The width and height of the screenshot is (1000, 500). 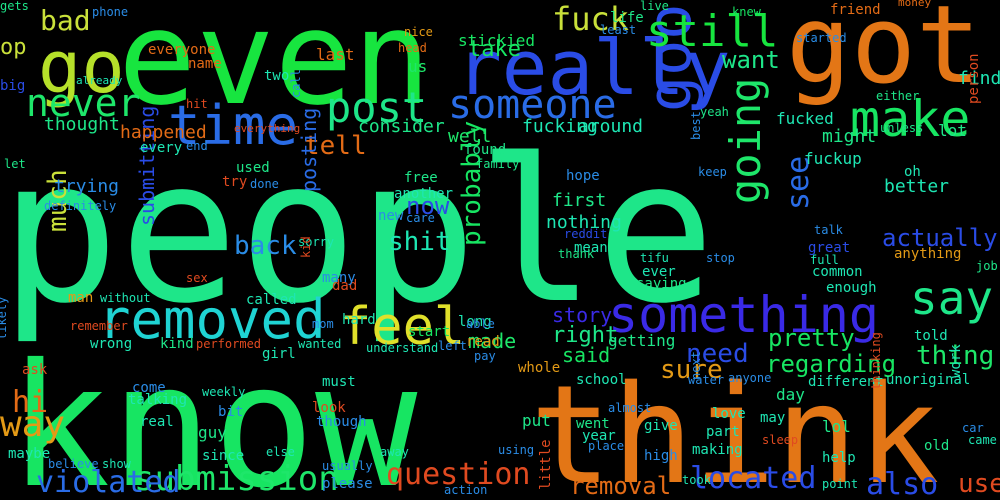 What do you see at coordinates (717, 354) in the screenshot?
I see `word-need: need` at bounding box center [717, 354].